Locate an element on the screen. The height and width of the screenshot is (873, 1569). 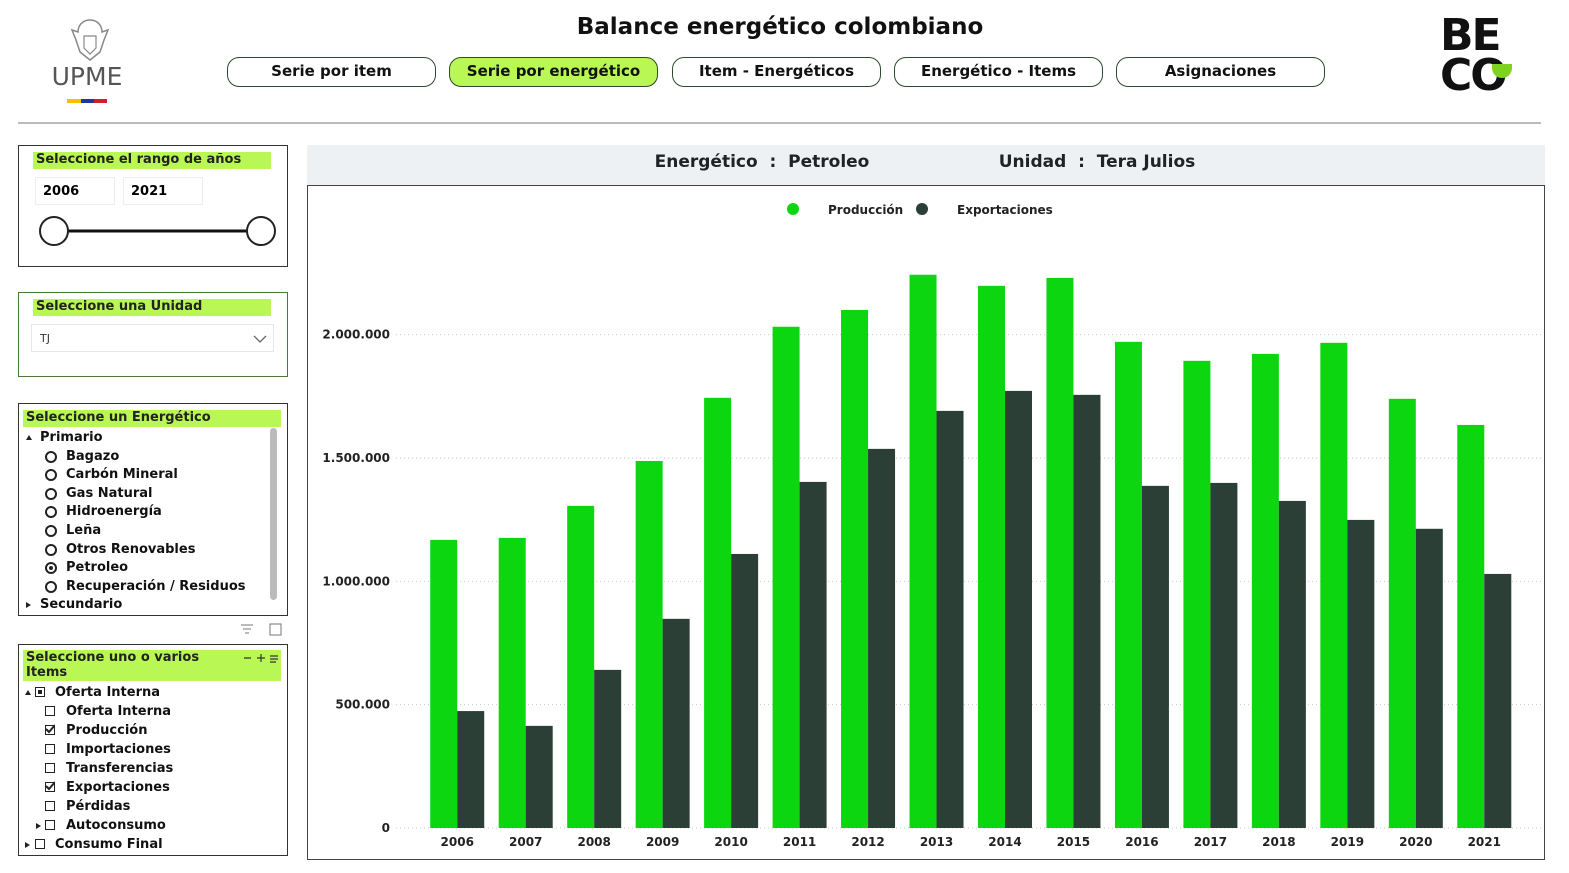
tree-item: Recuperación / Residuos is located at coordinates (156, 586).